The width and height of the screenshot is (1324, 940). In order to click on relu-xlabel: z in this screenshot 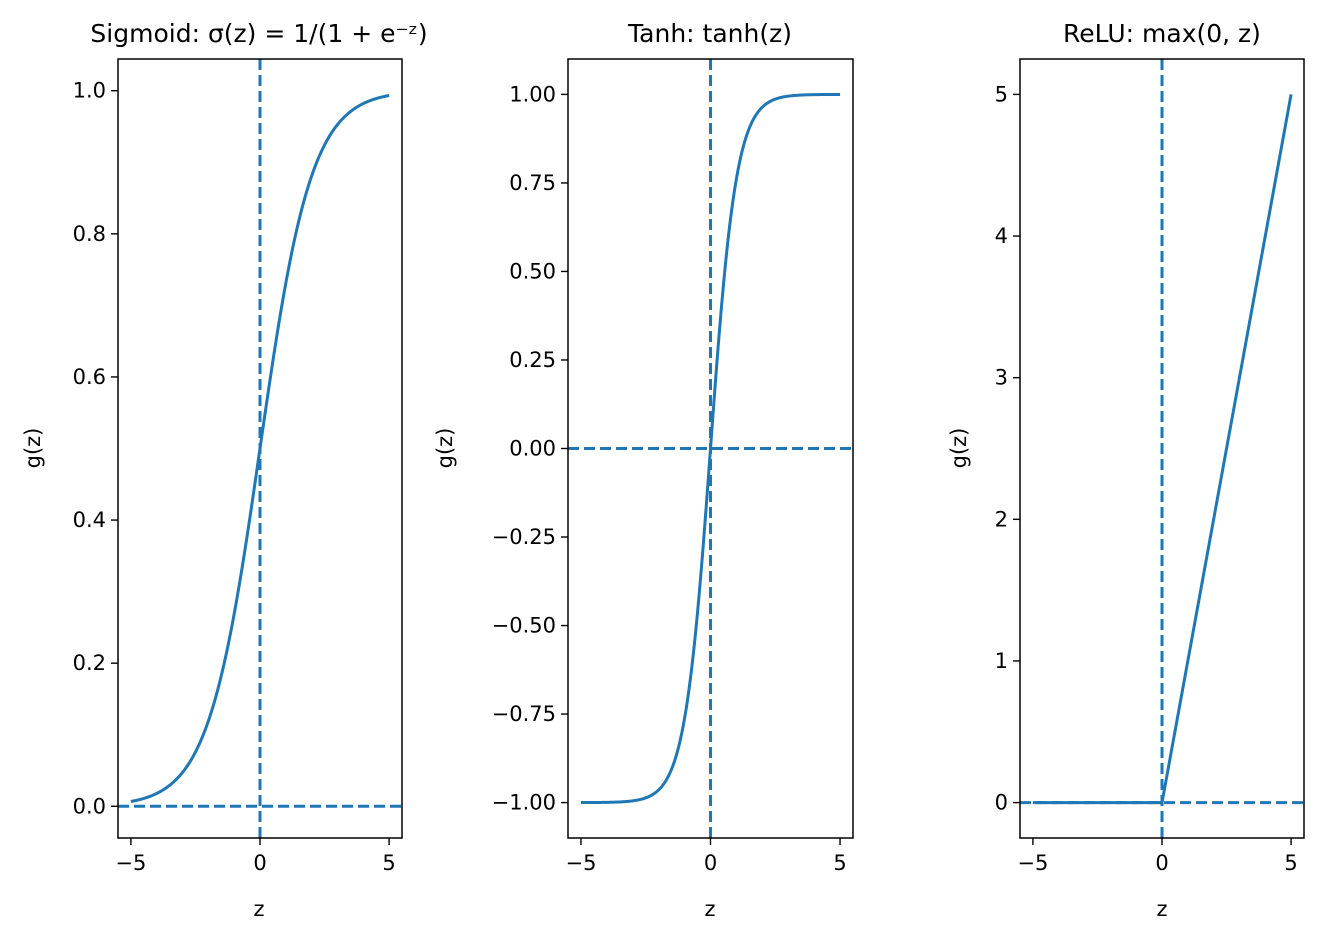, I will do `click(1161, 909)`.